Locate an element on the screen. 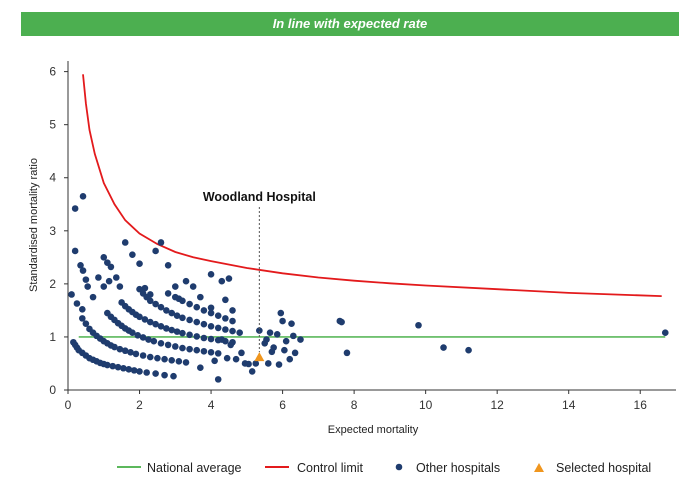  x-ticks: 0 2 4 6 8 10 12 14 16 is located at coordinates (356, 401).